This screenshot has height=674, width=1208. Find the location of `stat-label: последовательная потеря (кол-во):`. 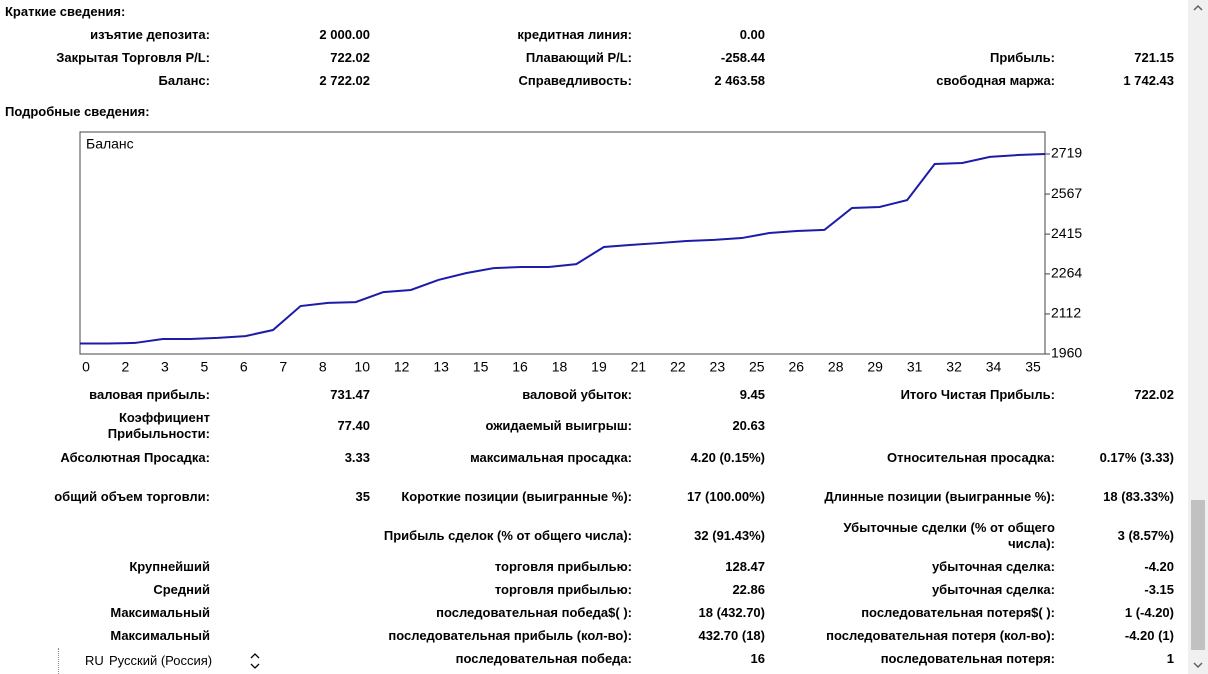

stat-label: последовательная потеря (кол-во): is located at coordinates (940, 635).